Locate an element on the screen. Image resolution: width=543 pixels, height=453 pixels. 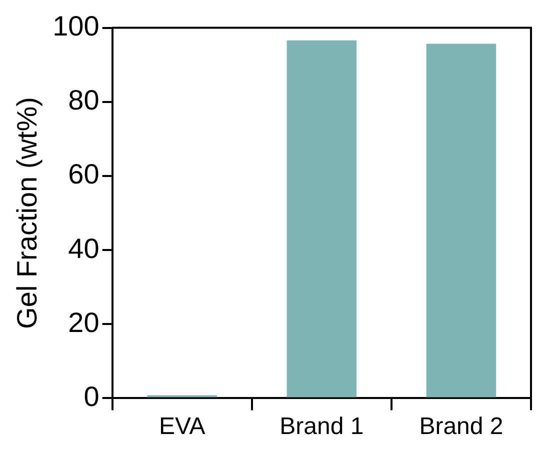
y-tick-label: 80 is located at coordinates (84, 100).